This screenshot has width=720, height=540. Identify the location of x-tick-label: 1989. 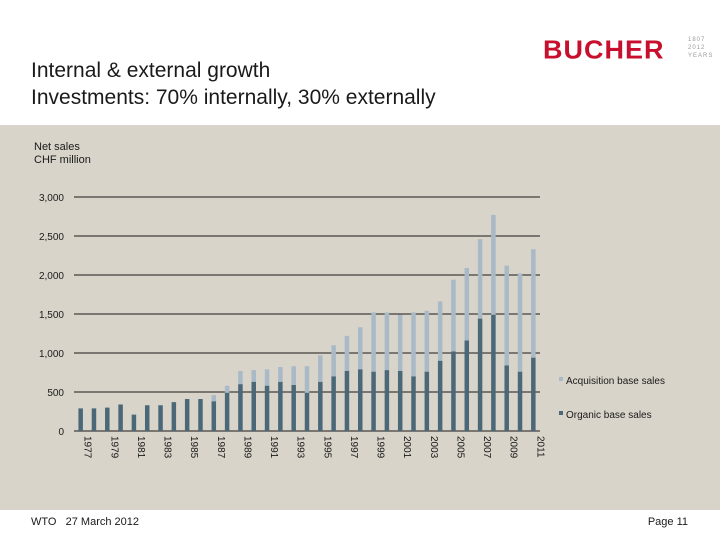
(246, 447).